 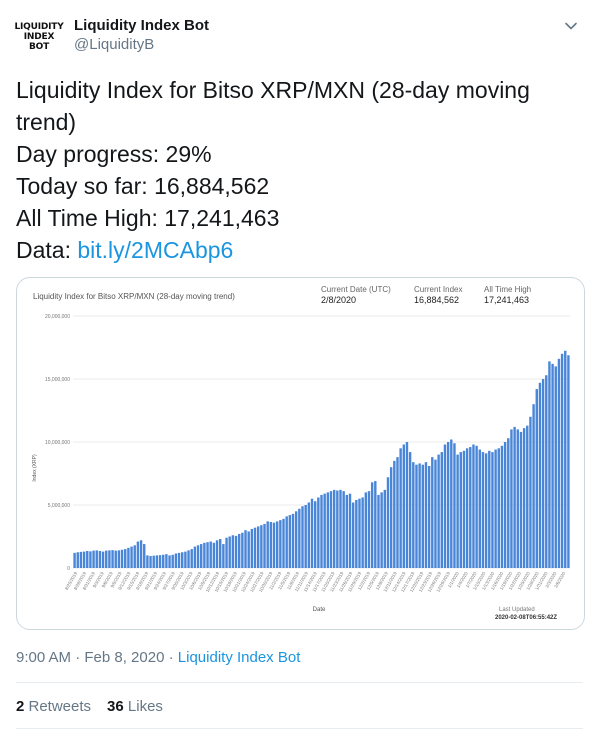 What do you see at coordinates (57, 317) in the screenshot?
I see `y-tick-label: 20,000,000` at bounding box center [57, 317].